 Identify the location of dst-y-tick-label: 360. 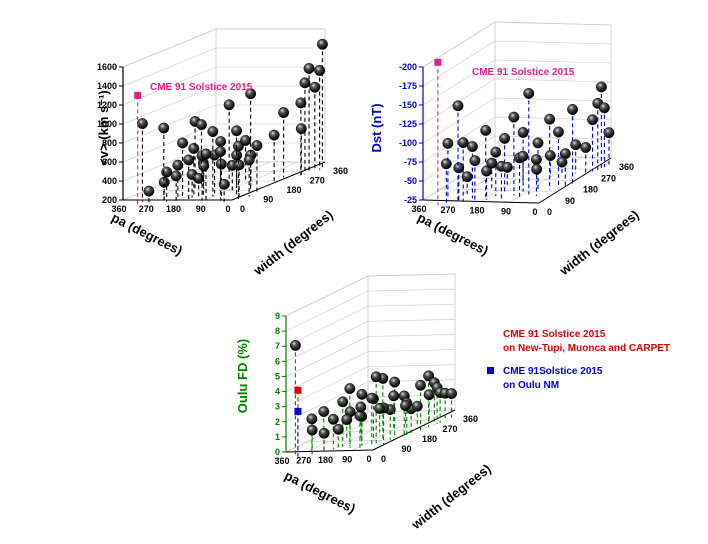
(626, 167).